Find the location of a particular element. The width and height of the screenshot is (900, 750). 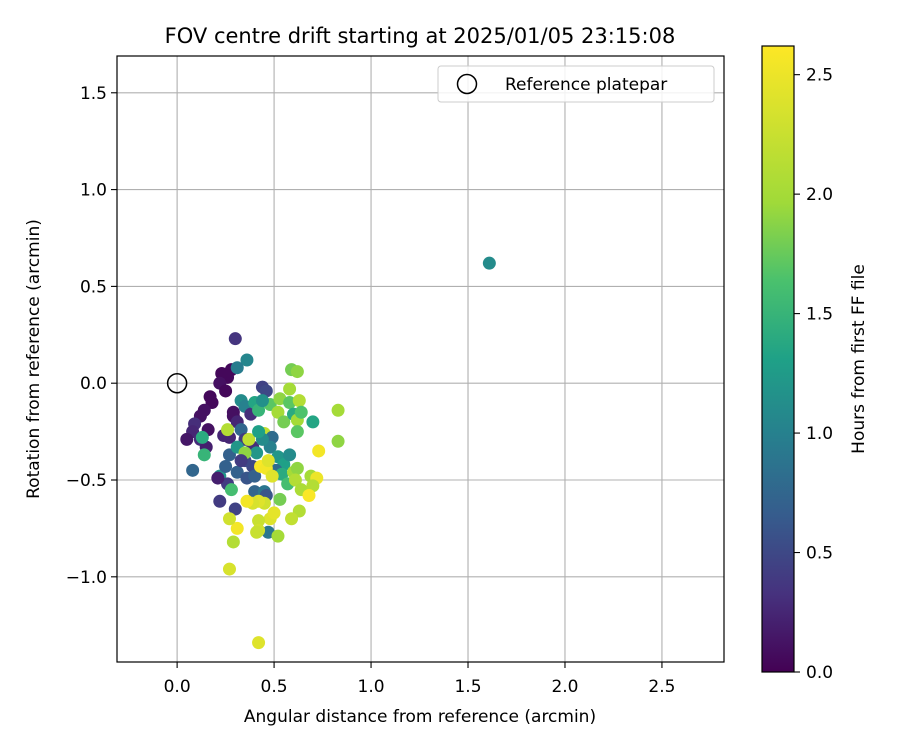

y-axis-label: Rotation from reference (arcmin) is located at coordinates (34, 359).